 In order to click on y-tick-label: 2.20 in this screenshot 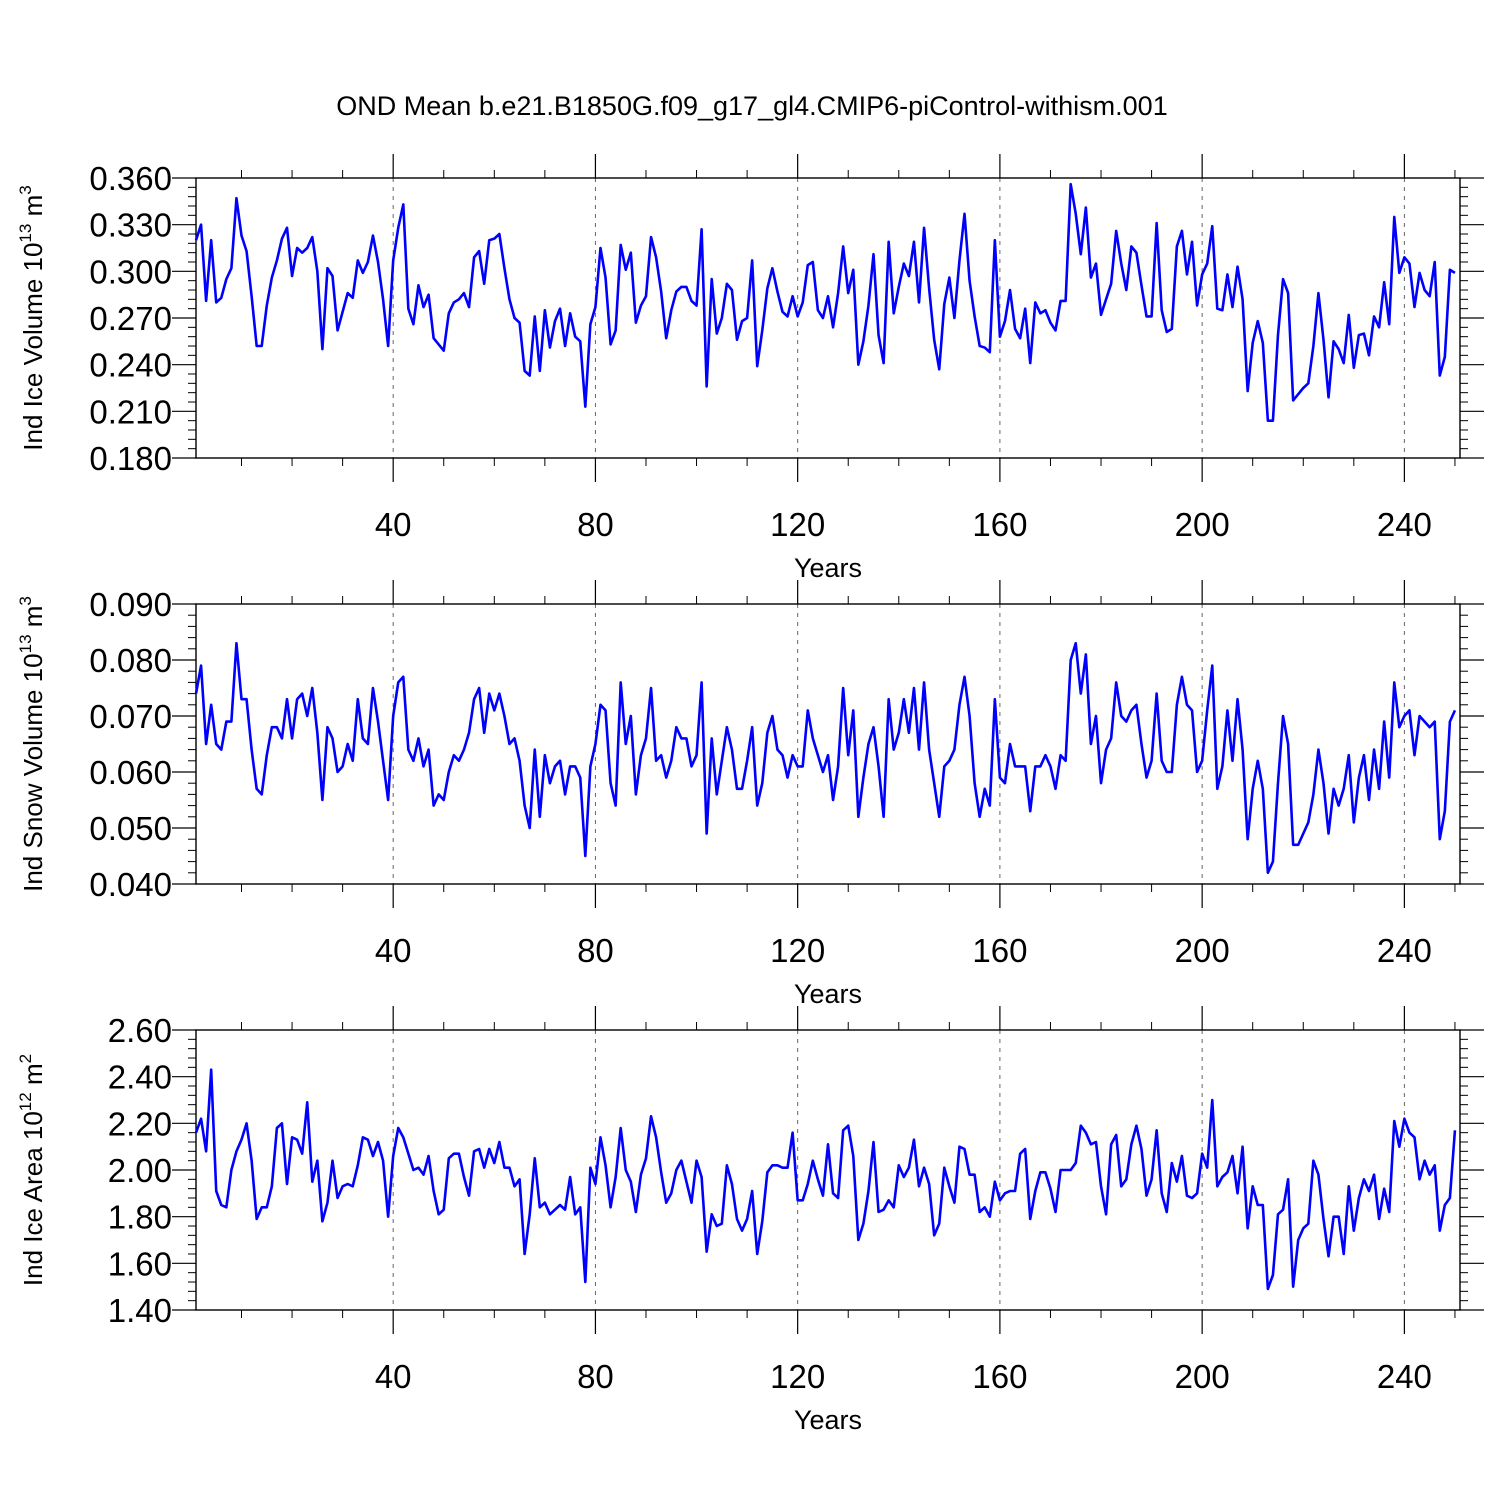, I will do `click(140, 1123)`.